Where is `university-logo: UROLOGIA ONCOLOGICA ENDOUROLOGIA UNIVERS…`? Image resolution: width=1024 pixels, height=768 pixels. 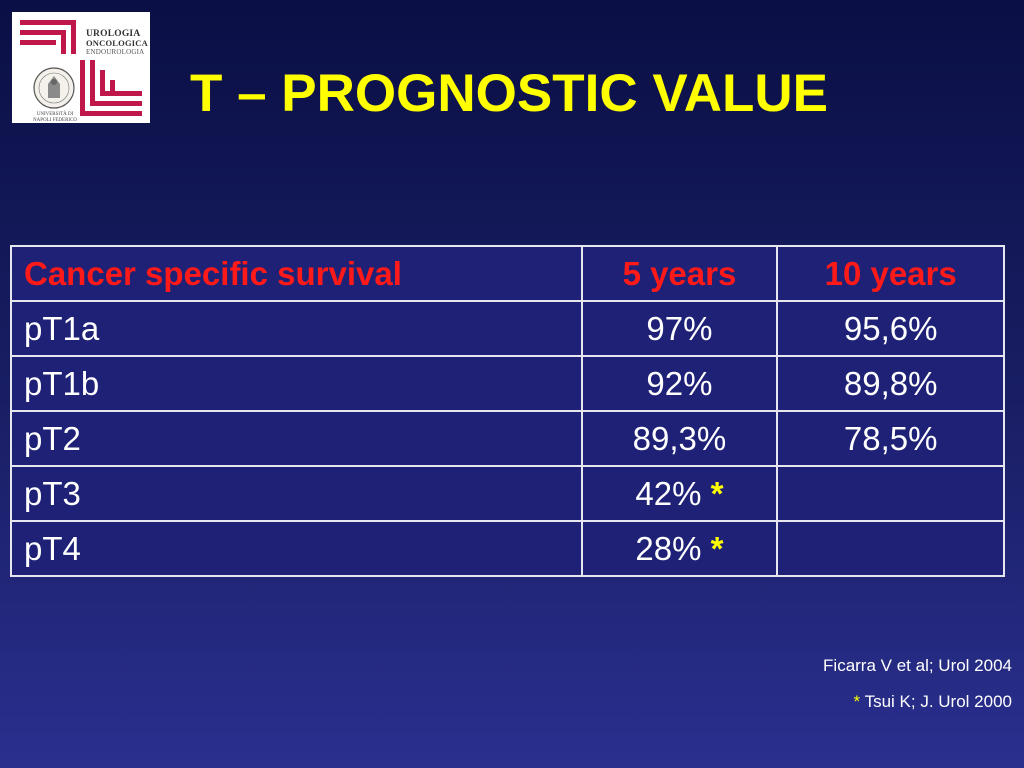
university-logo: UROLOGIA ONCOLOGICA ENDOUROLOGIA UNIVERS… is located at coordinates (81, 67).